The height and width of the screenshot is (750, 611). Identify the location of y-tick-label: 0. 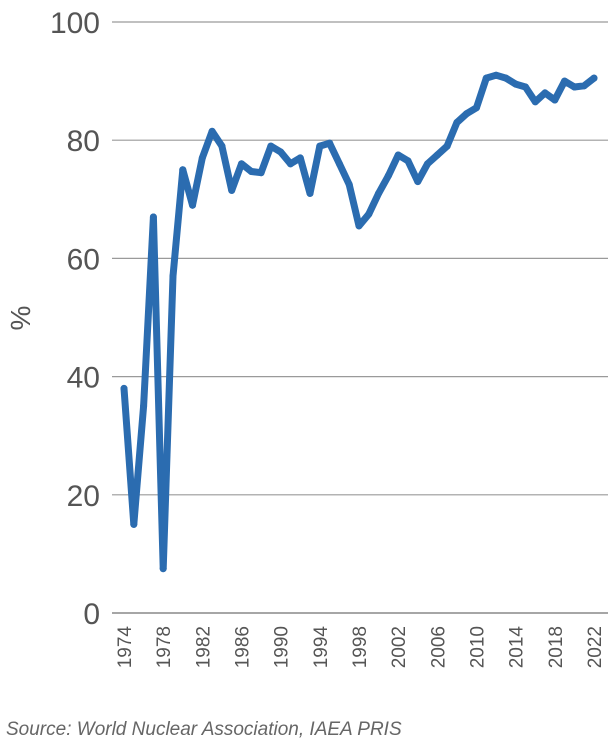
(91, 614).